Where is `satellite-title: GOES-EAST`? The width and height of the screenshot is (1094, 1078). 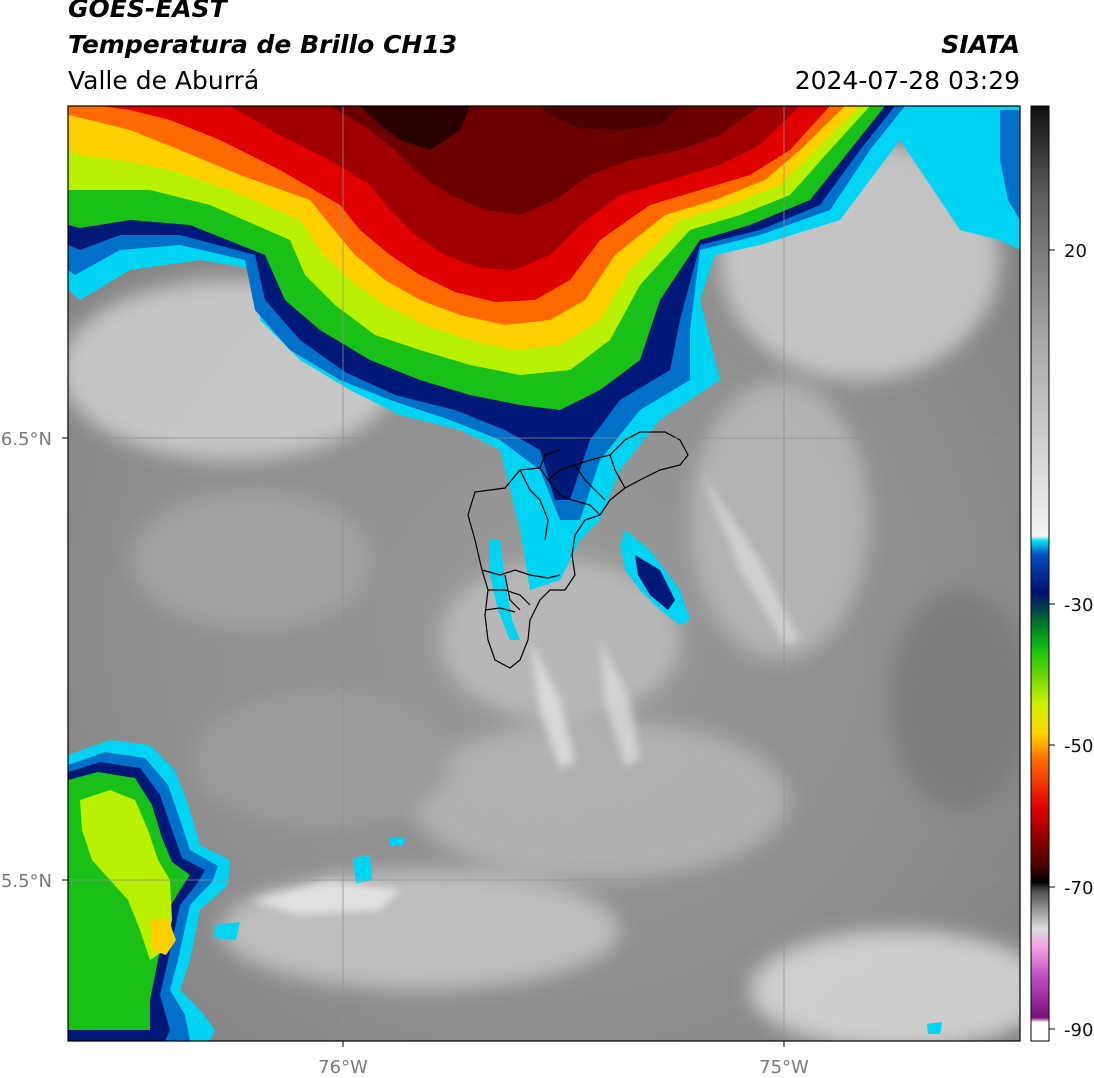 satellite-title: GOES-EAST is located at coordinates (147, 11).